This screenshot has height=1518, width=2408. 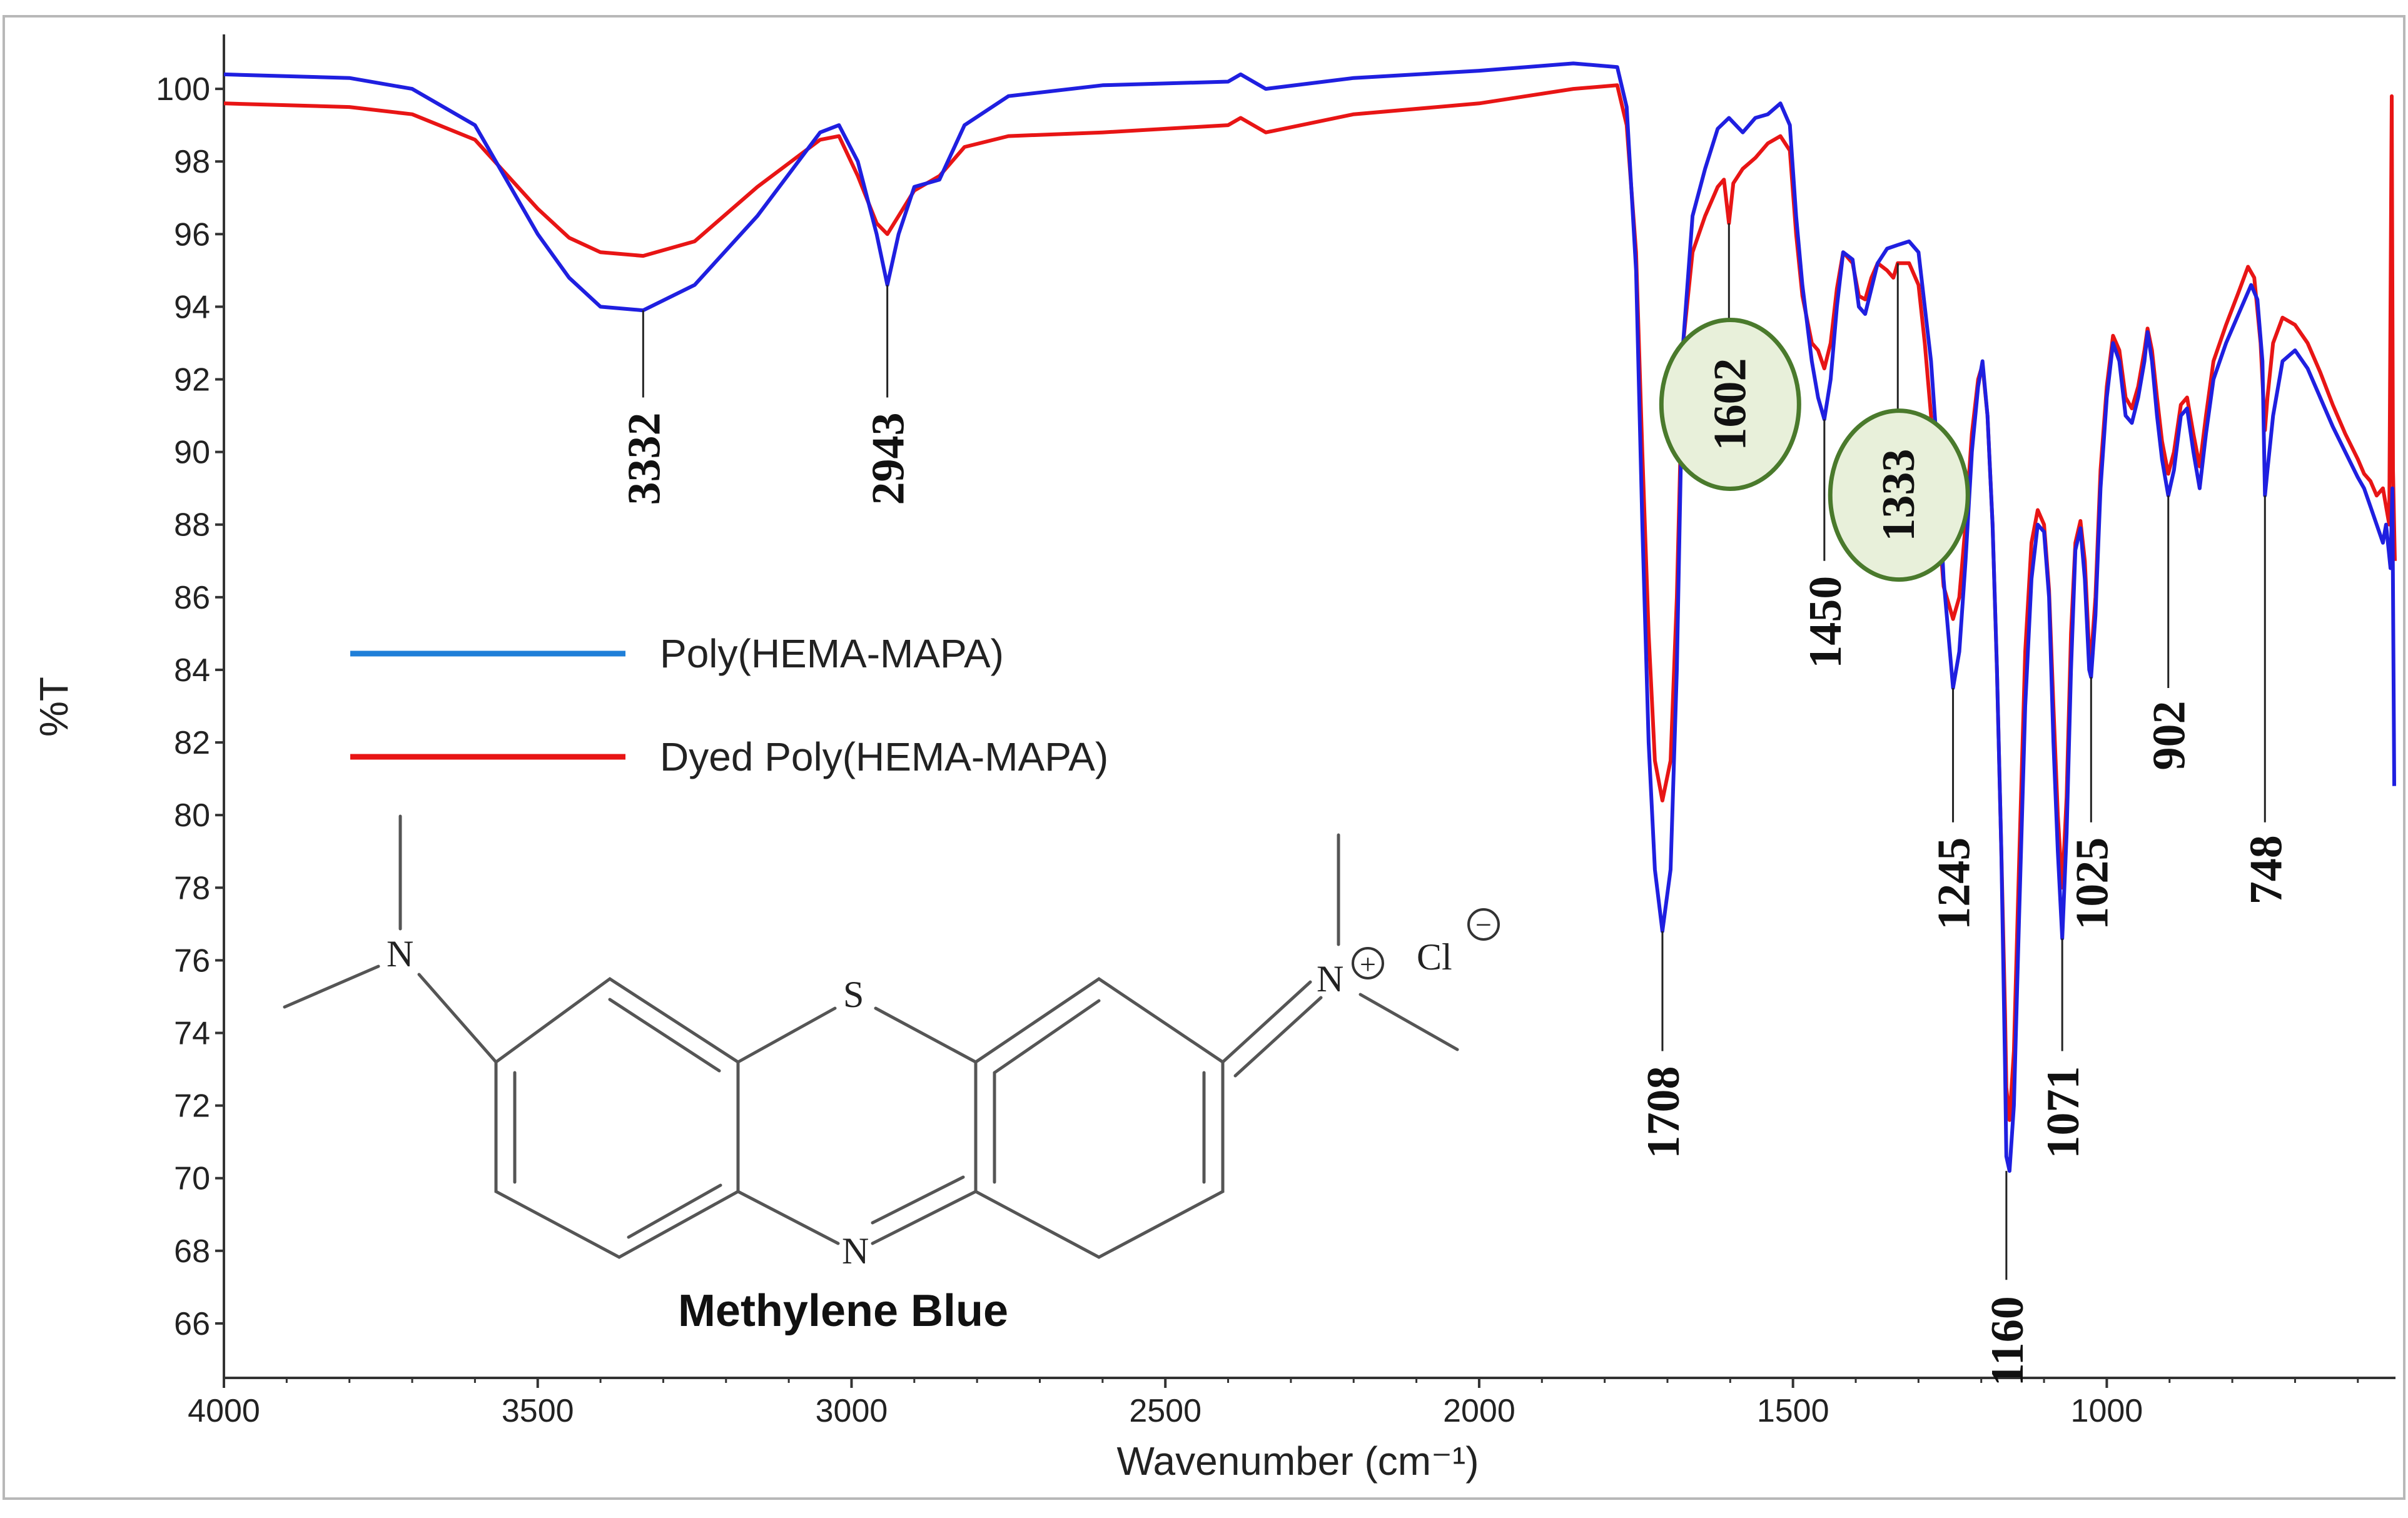 I want to click on y-tick-label: 86, so click(x=192, y=598).